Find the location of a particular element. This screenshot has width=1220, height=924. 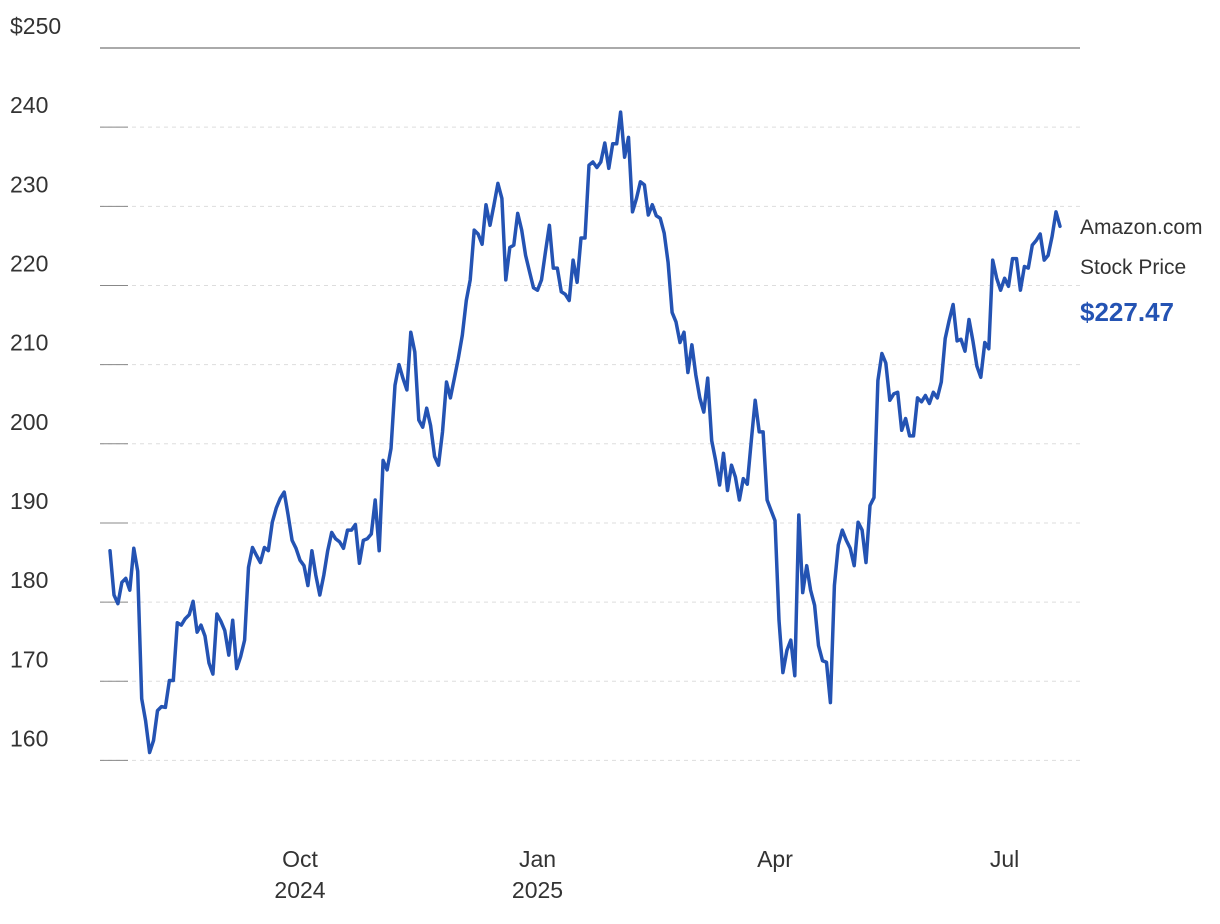

y-tick-label: 190 is located at coordinates (29, 501).